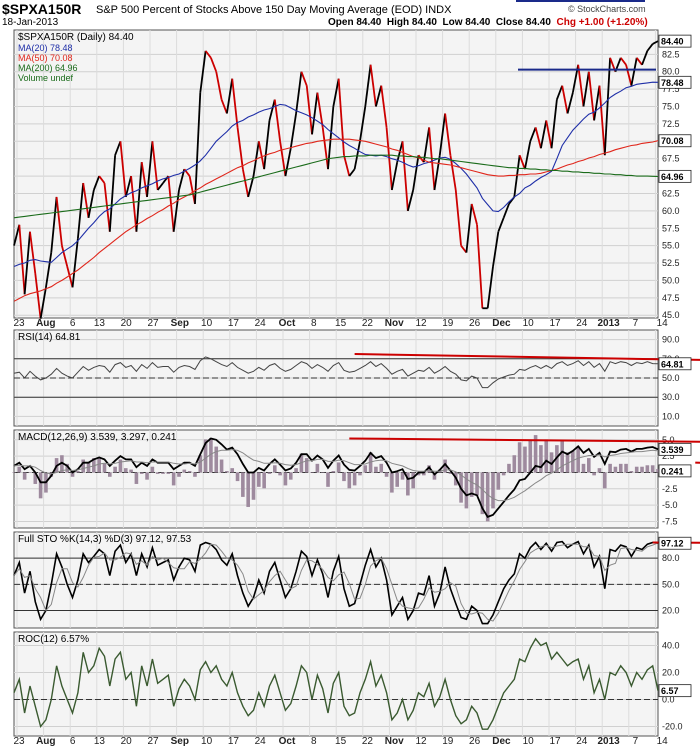 The width and height of the screenshot is (700, 748). I want to click on chart-date: 18-Jan-2013, so click(30, 22).